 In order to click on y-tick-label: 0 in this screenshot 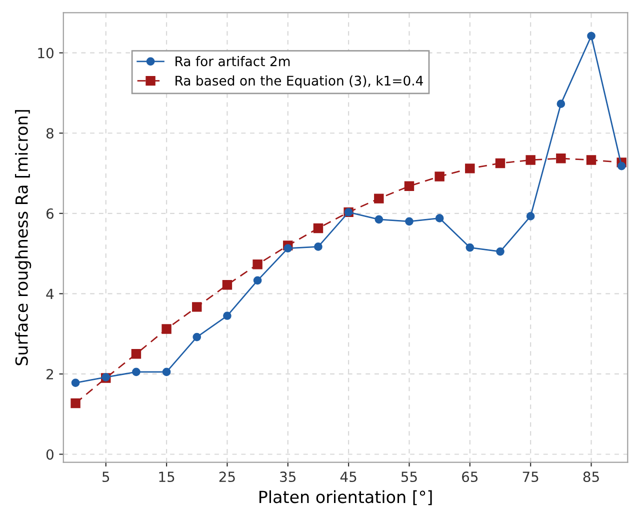, I will do `click(50, 454)`.